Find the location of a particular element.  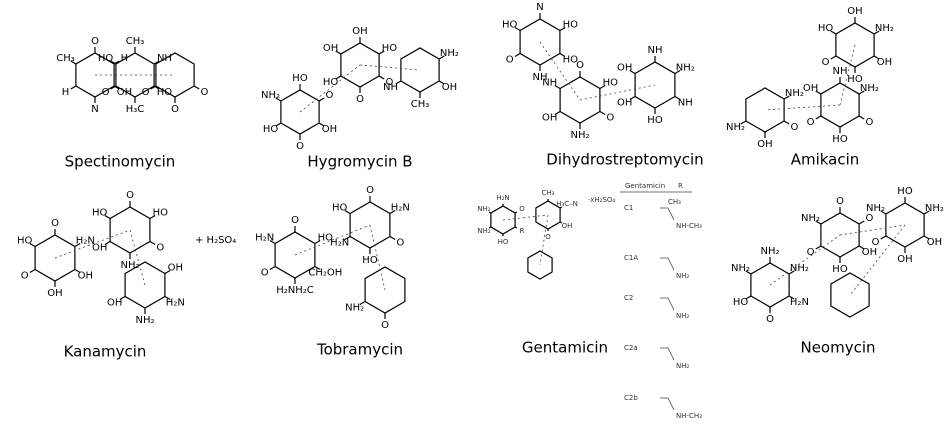

table-header: Gentamicin is located at coordinates (645, 186).